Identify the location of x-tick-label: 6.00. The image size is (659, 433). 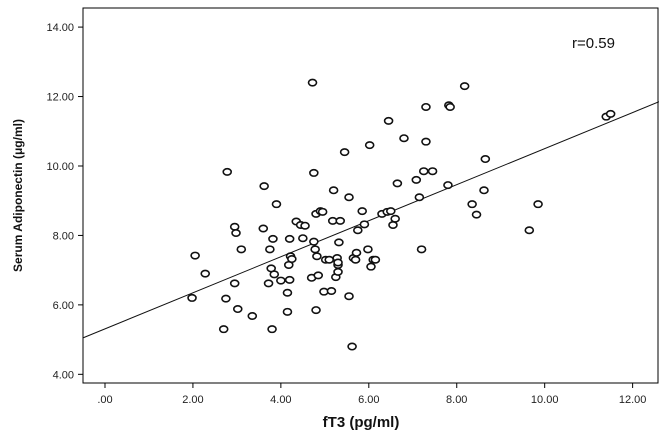
(368, 400).